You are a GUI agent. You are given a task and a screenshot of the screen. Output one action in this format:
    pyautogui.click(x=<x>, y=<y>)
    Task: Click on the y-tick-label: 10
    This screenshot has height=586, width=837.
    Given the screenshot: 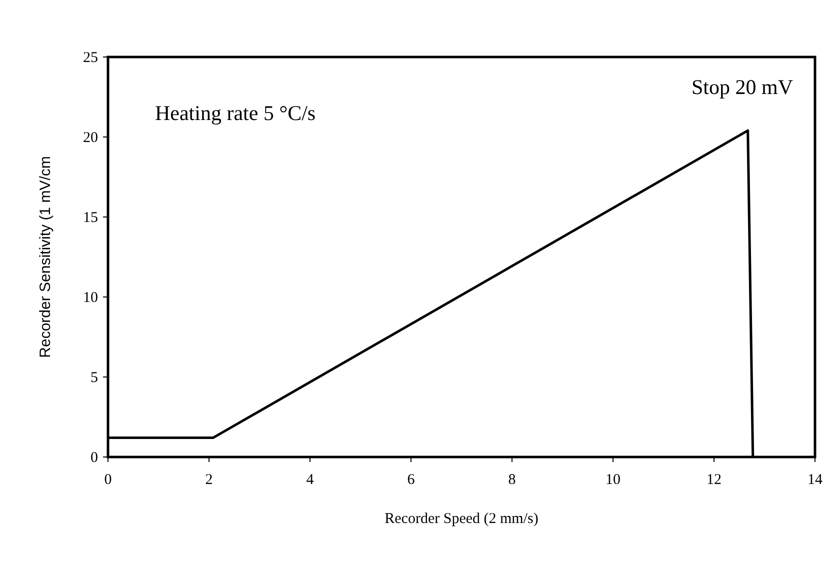 What is the action you would take?
    pyautogui.click(x=90, y=298)
    